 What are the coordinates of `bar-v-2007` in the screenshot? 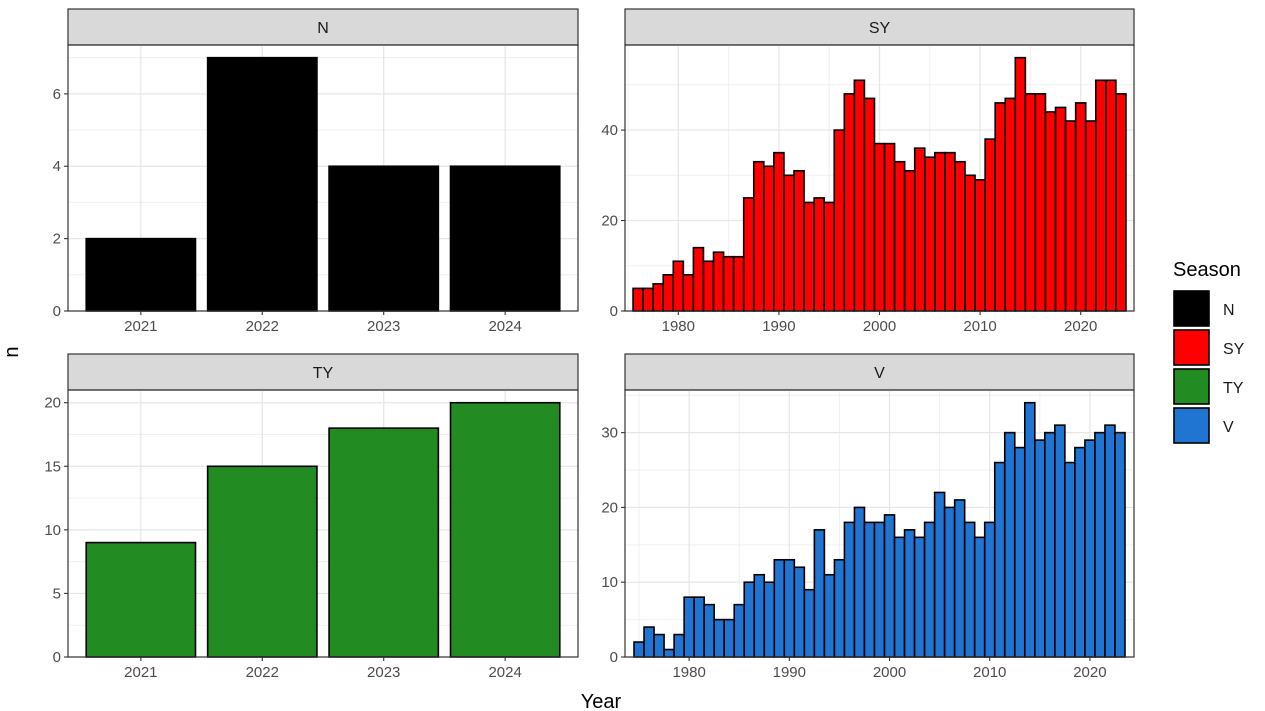 It's located at (959, 578).